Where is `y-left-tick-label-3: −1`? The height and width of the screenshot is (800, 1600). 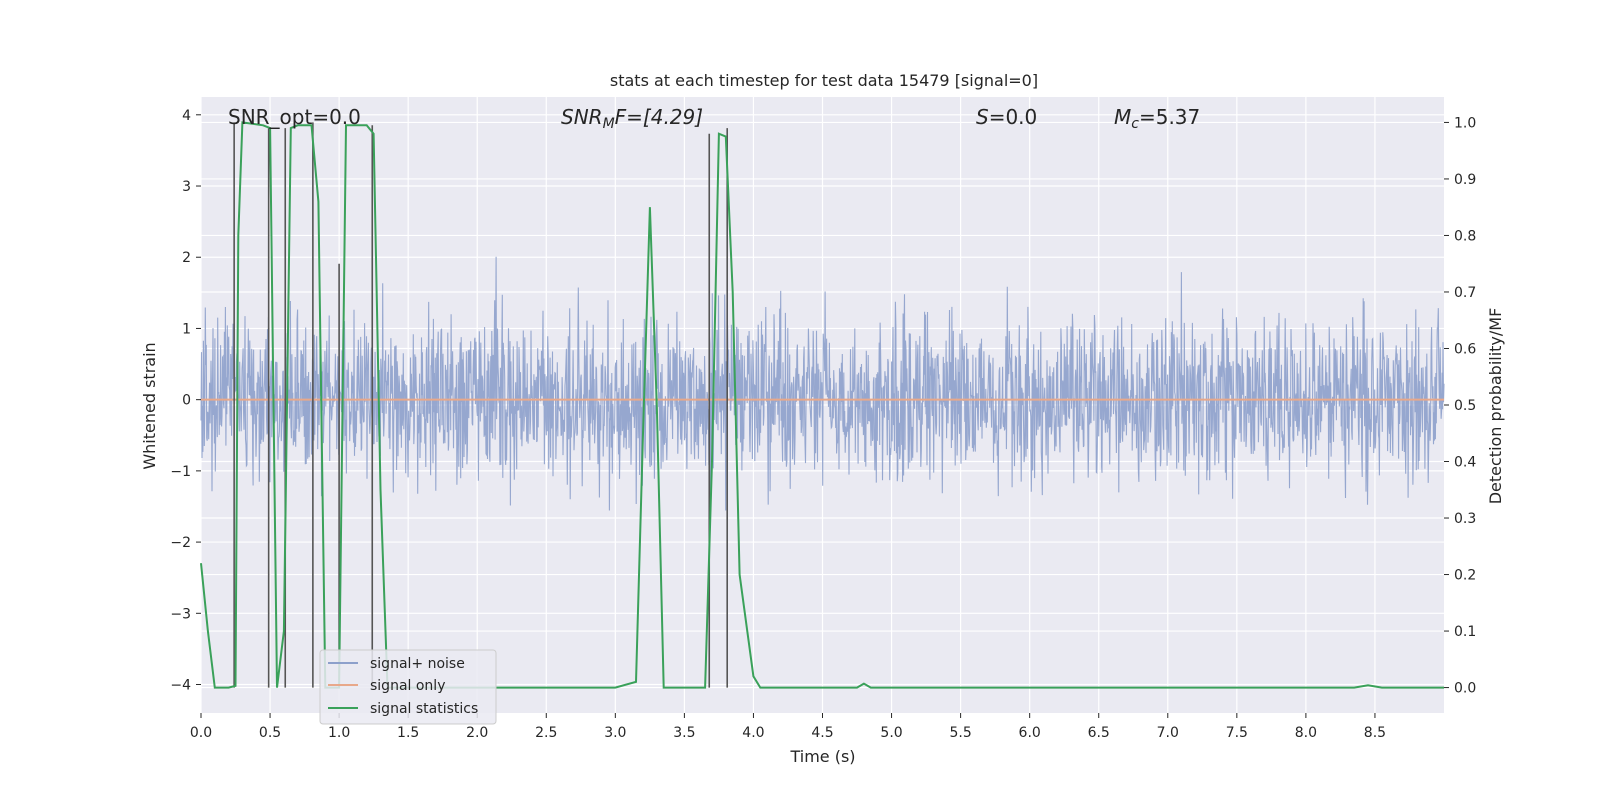
y-left-tick-label-3: −1 is located at coordinates (180, 472).